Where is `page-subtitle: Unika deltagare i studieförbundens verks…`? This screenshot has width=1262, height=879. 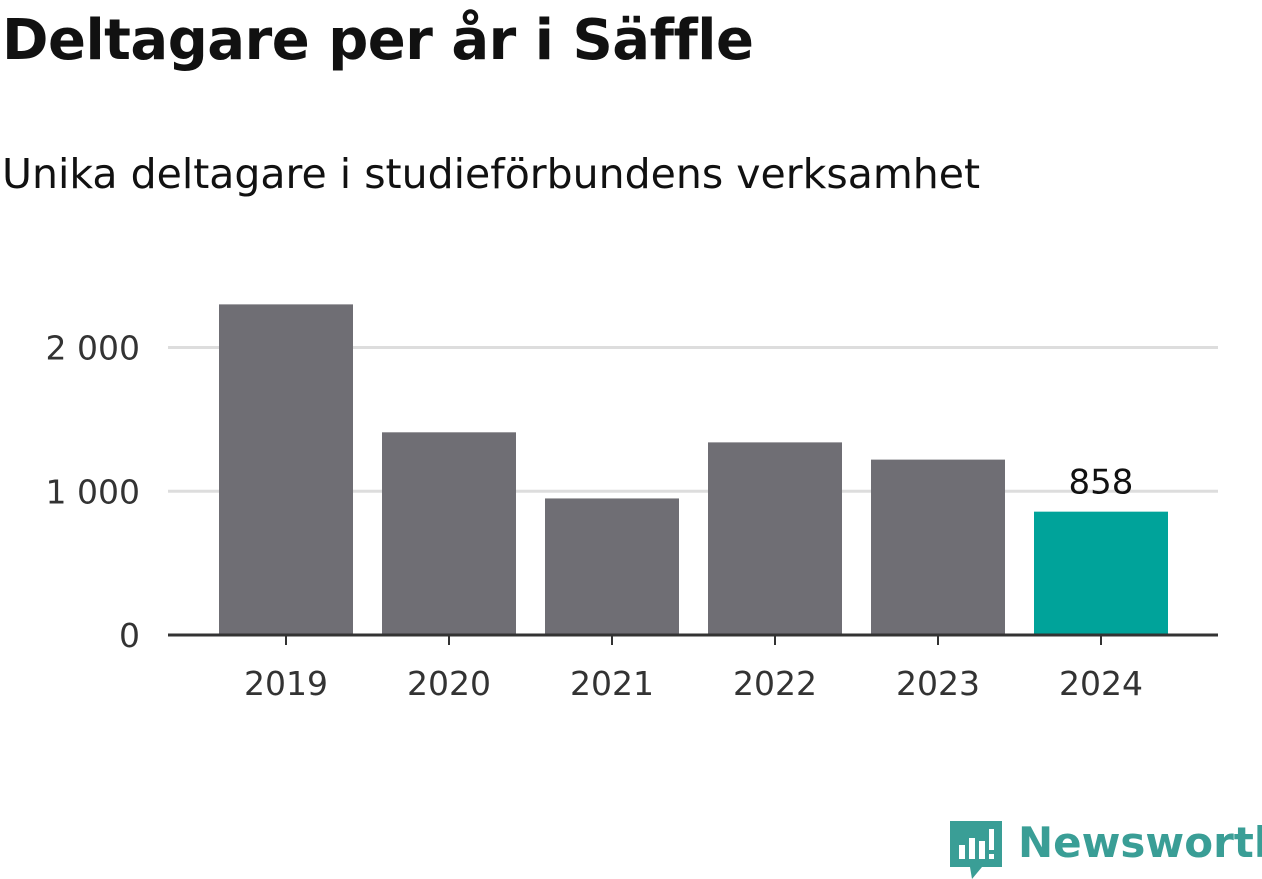 page-subtitle: Unika deltagare i studieförbundens verks… is located at coordinates (491, 174).